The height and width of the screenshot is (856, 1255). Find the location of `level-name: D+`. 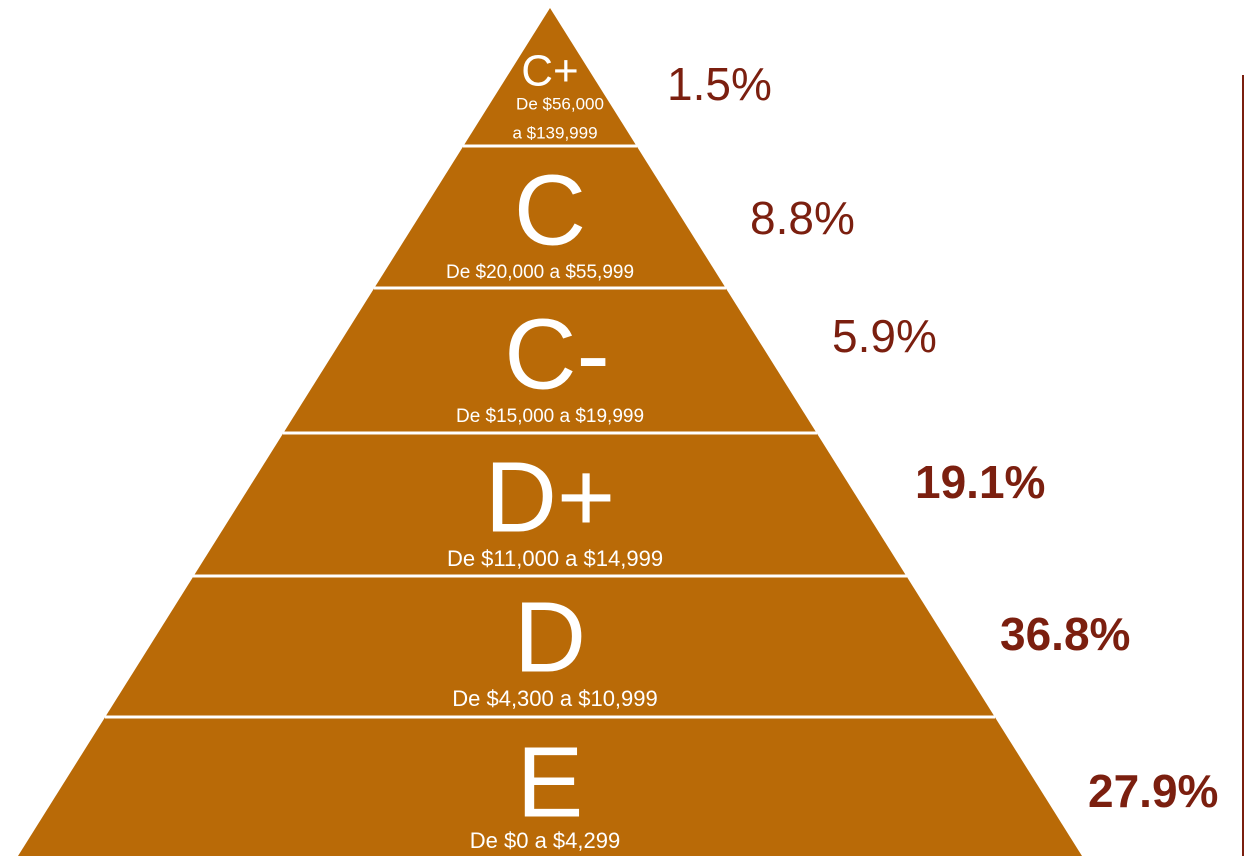

level-name: D+ is located at coordinates (550, 497).